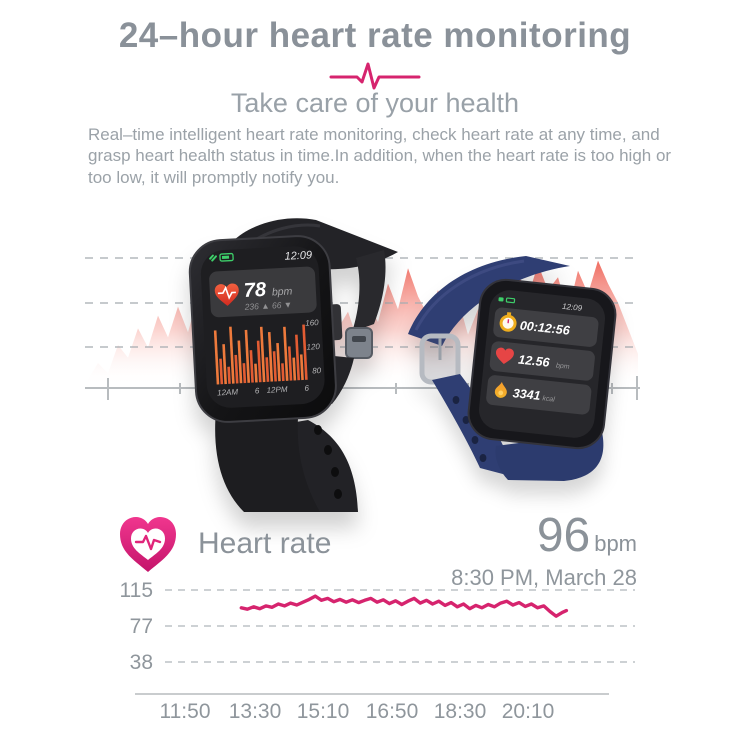 Image resolution: width=750 pixels, height=750 pixels. I want to click on ecg-pulse-icon, so click(375, 76).